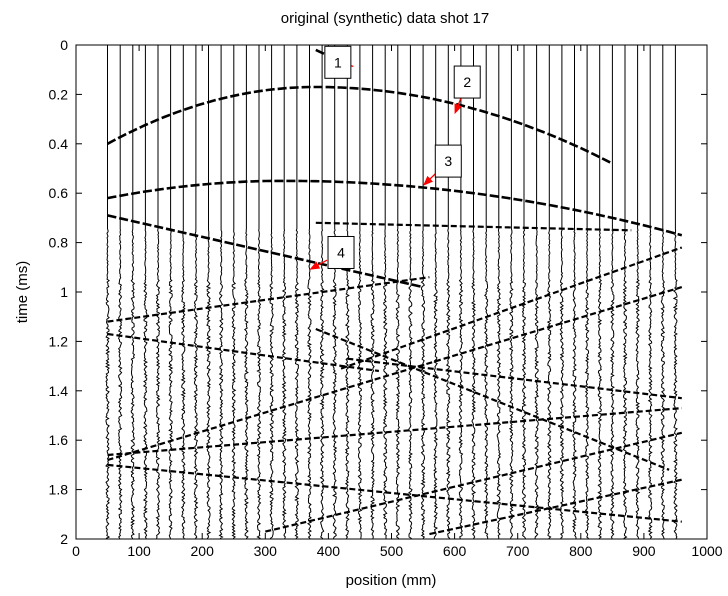 The height and width of the screenshot is (596, 728). What do you see at coordinates (22, 292) in the screenshot?
I see `y-axis-title: time (ms)` at bounding box center [22, 292].